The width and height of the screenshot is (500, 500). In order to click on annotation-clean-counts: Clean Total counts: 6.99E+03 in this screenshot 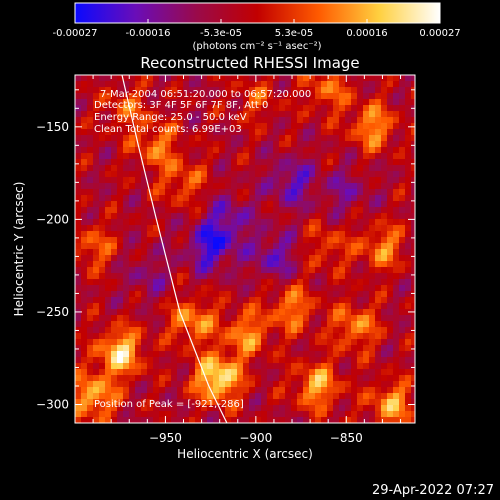, I will do `click(168, 129)`.